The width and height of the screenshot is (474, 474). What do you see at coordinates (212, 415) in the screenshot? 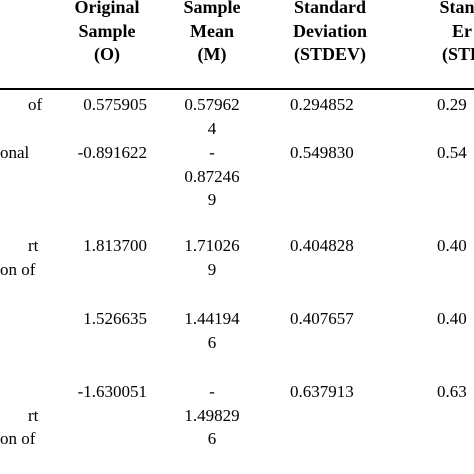
I see `cell-text: 1.49829` at bounding box center [212, 415].